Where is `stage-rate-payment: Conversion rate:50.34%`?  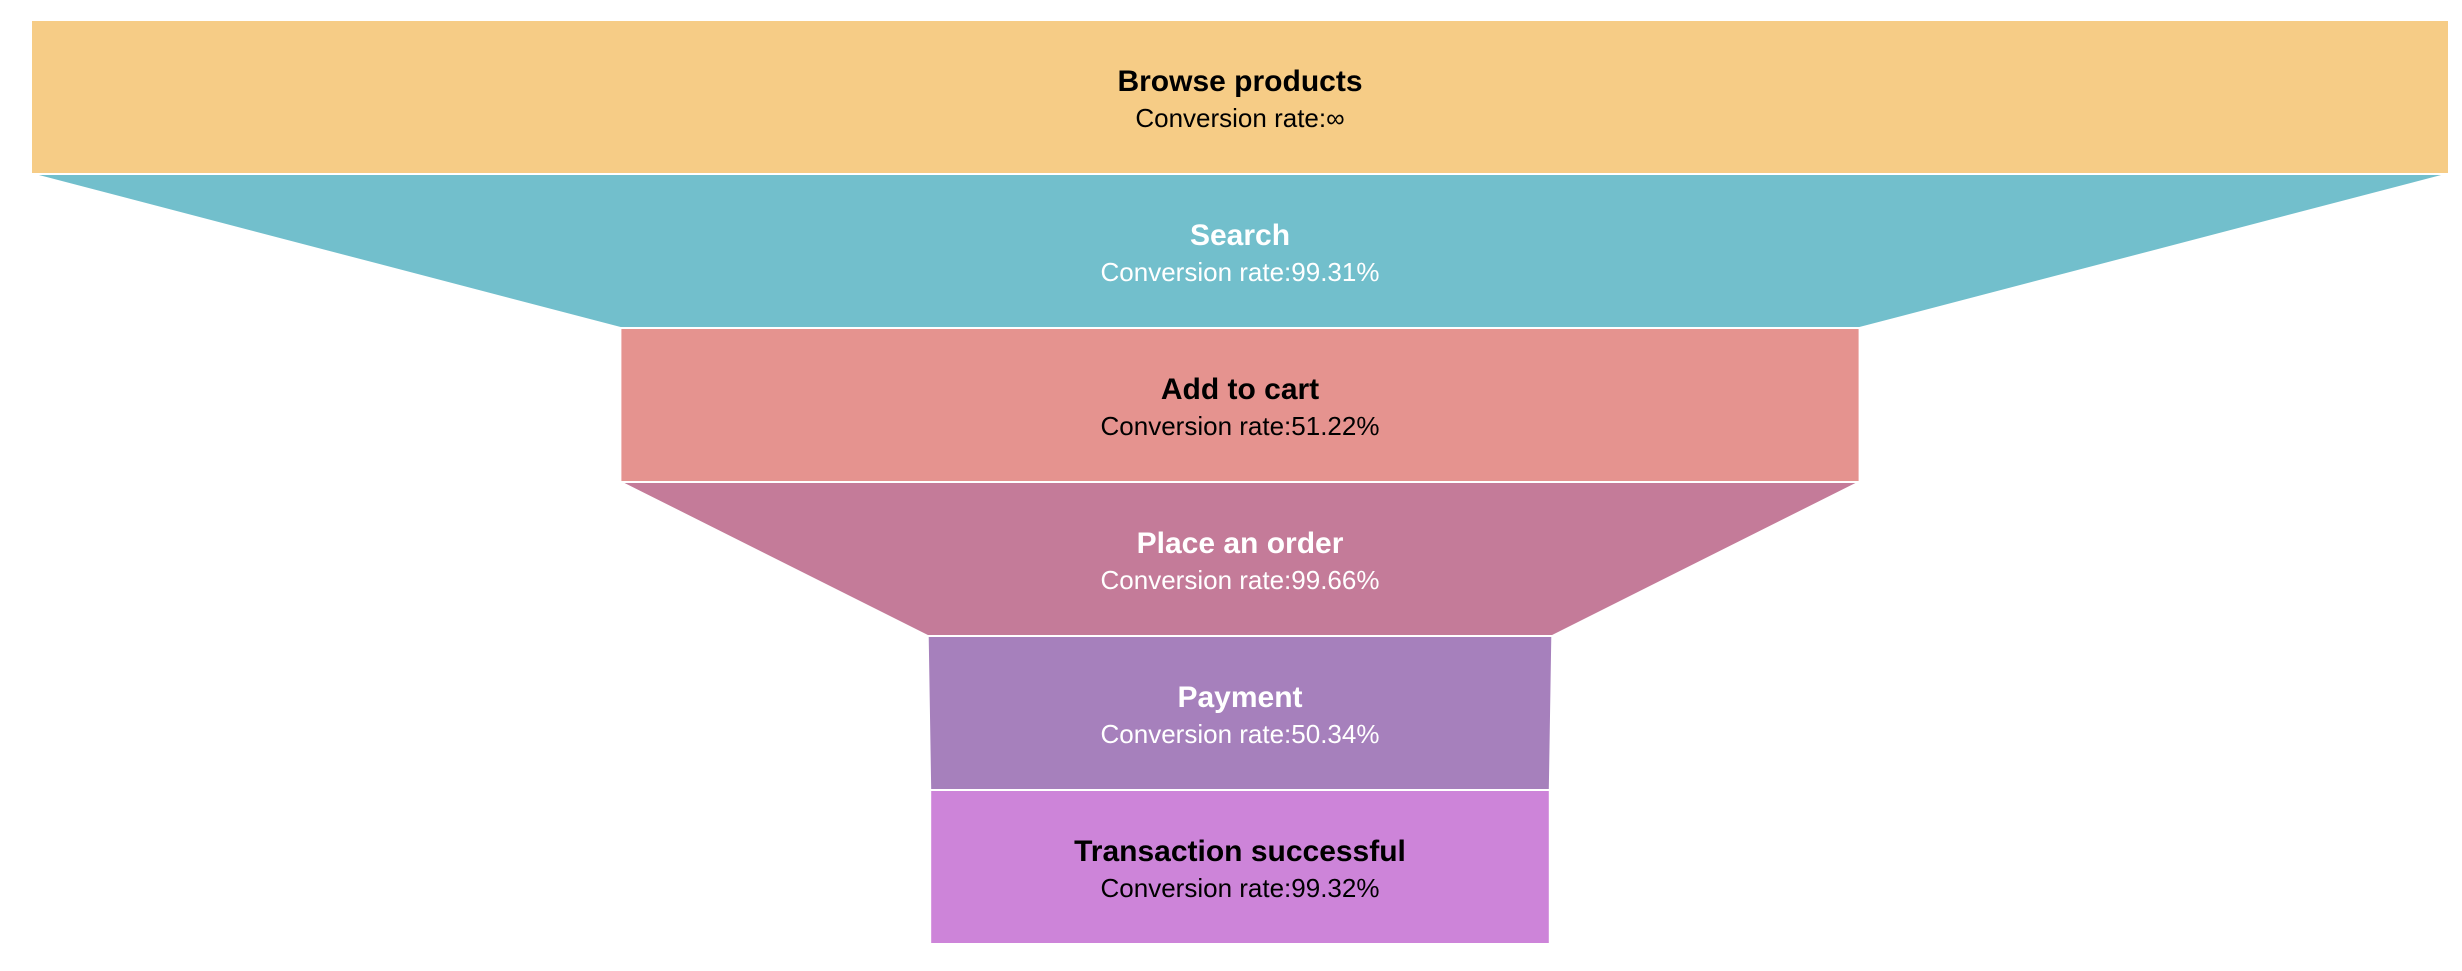
stage-rate-payment: Conversion rate:50.34% is located at coordinates (1240, 734).